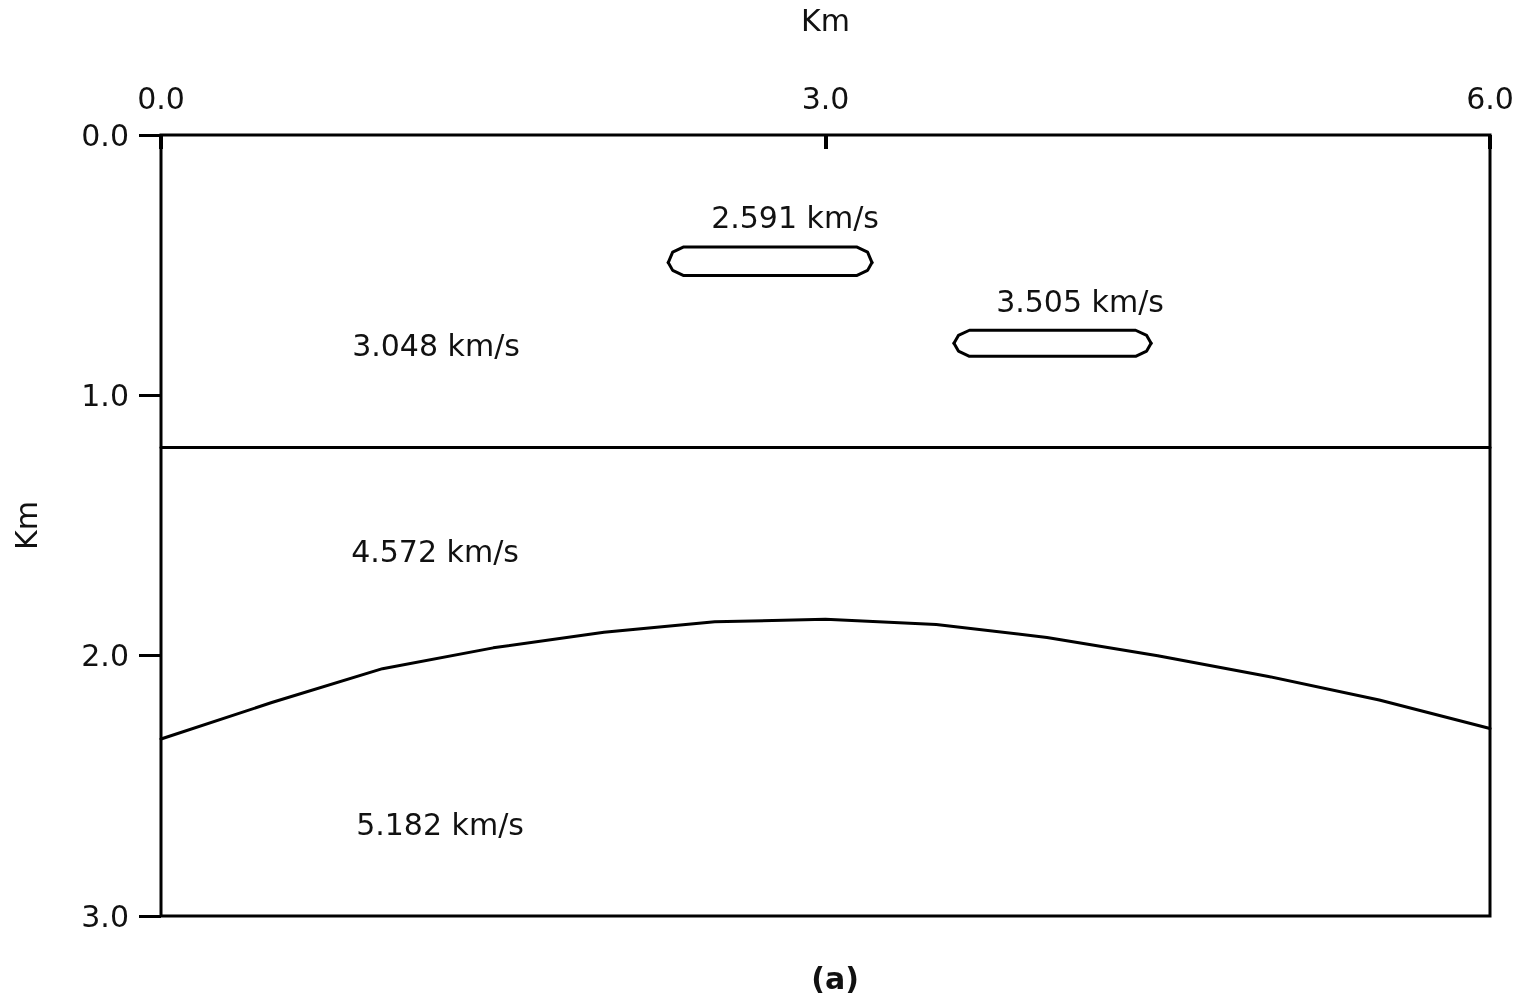  What do you see at coordinates (161, 98) in the screenshot?
I see `x-tick-label: 0.0` at bounding box center [161, 98].